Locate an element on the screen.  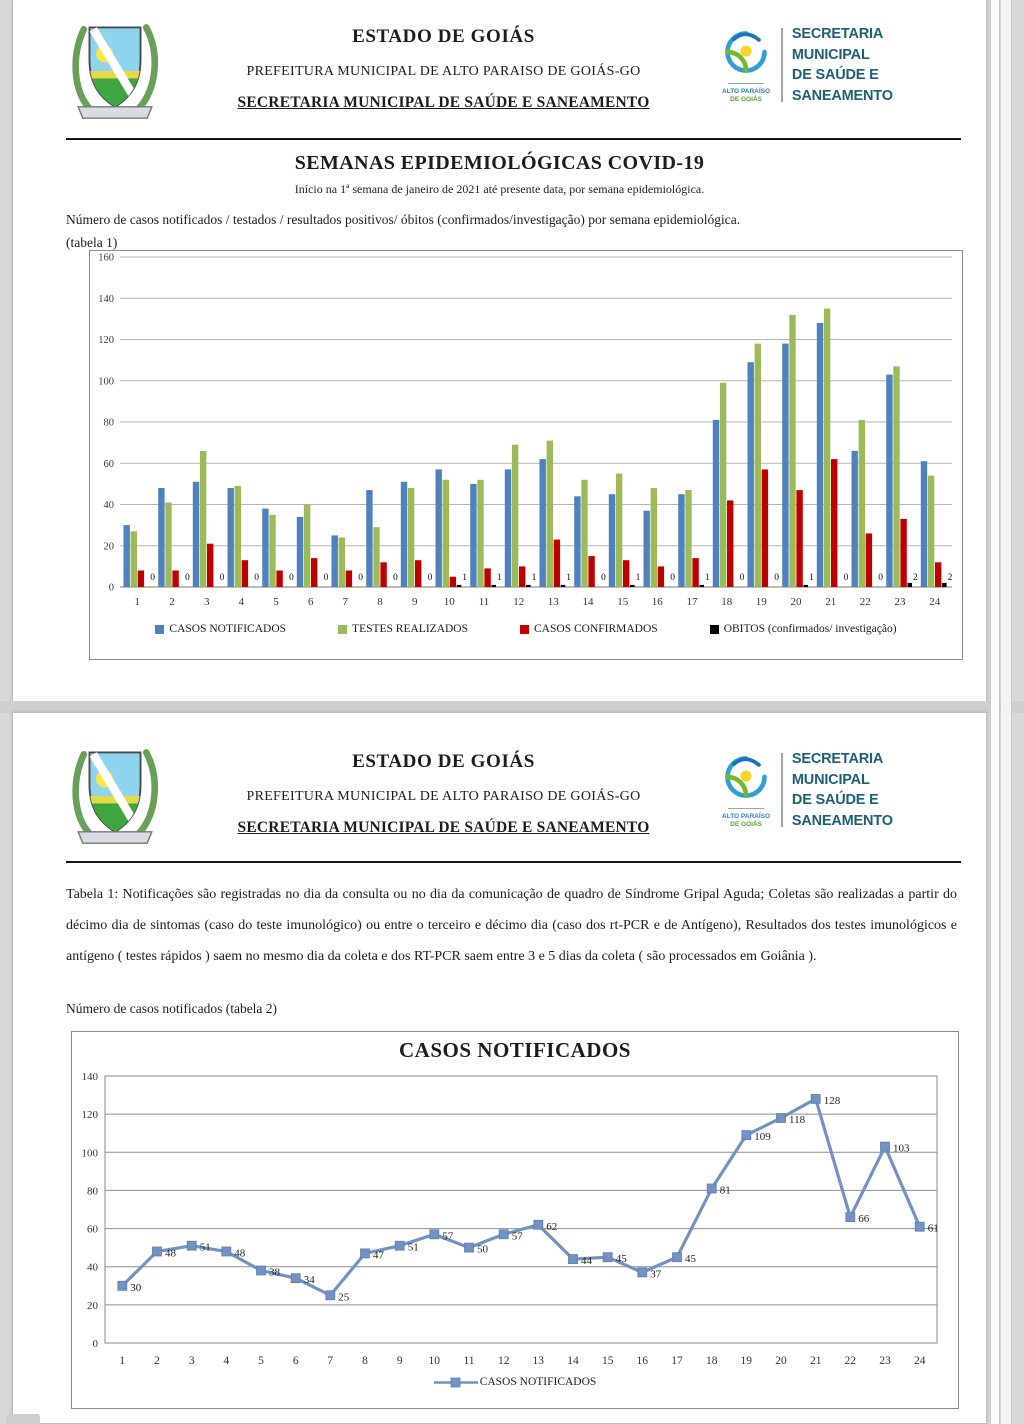
bars-week-7: 07 is located at coordinates (347, 571).